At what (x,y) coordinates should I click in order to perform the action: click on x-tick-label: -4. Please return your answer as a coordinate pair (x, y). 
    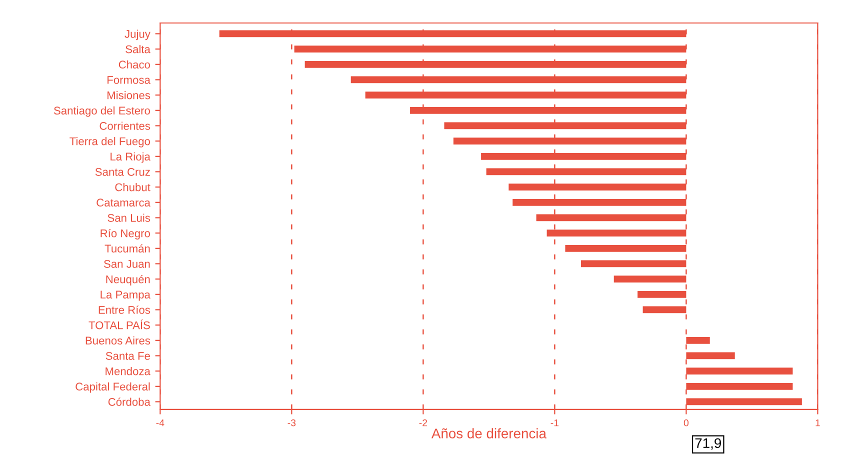
    Looking at the image, I should click on (160, 422).